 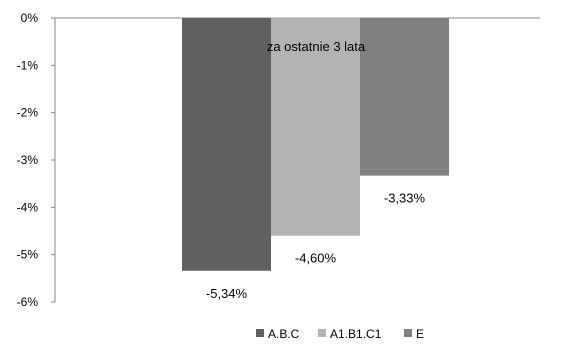 I want to click on y-tick-label: -5%, so click(x=28, y=255).